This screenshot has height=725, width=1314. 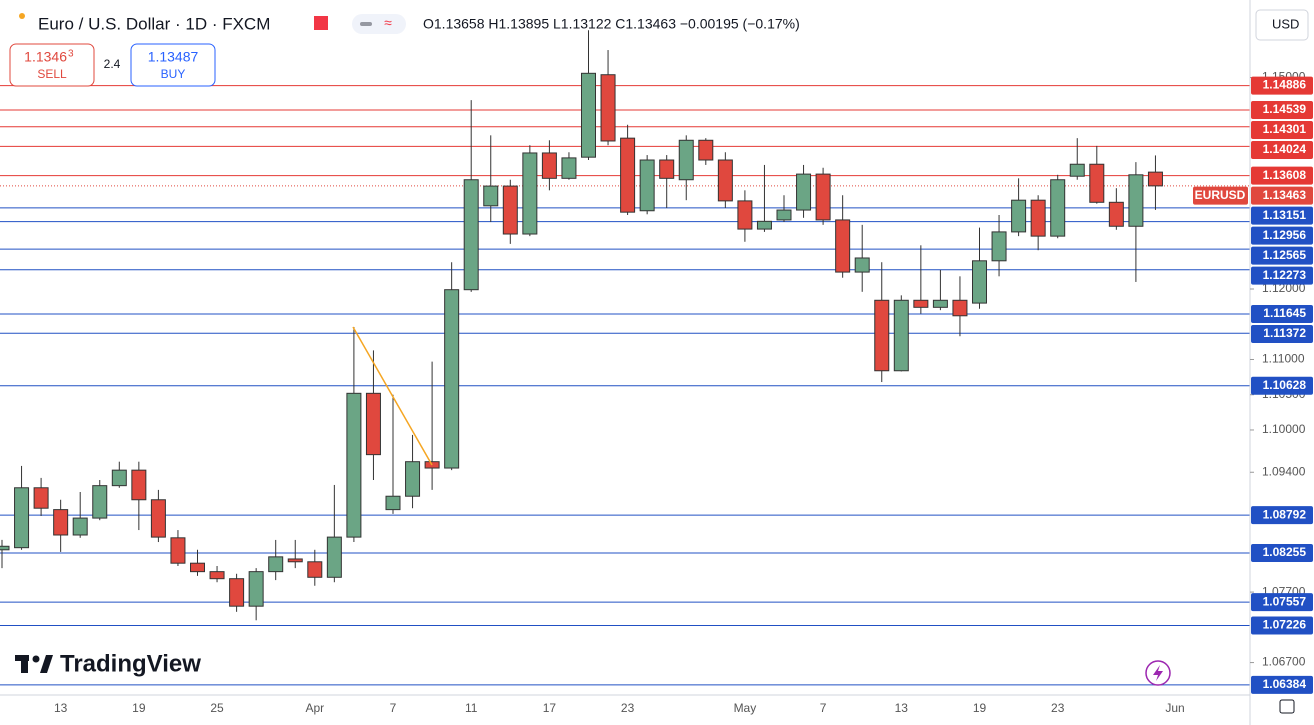 What do you see at coordinates (1284, 288) in the screenshot?
I see `y-tick-label: 1.12000` at bounding box center [1284, 288].